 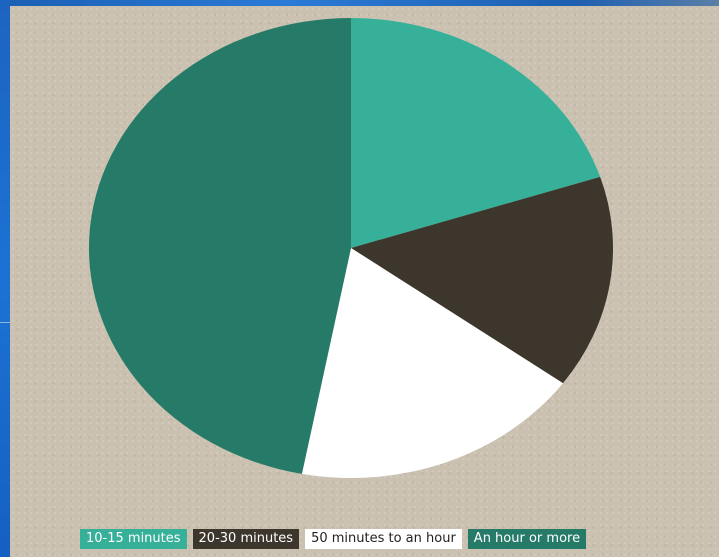 I want to click on desktop-left-strip, so click(x=5, y=278).